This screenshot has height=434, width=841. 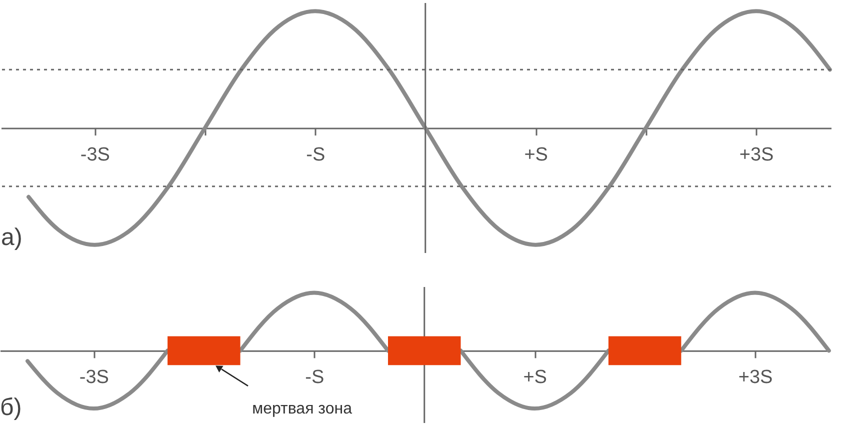 What do you see at coordinates (302, 409) in the screenshot?
I see `annotation: мертвая зона` at bounding box center [302, 409].